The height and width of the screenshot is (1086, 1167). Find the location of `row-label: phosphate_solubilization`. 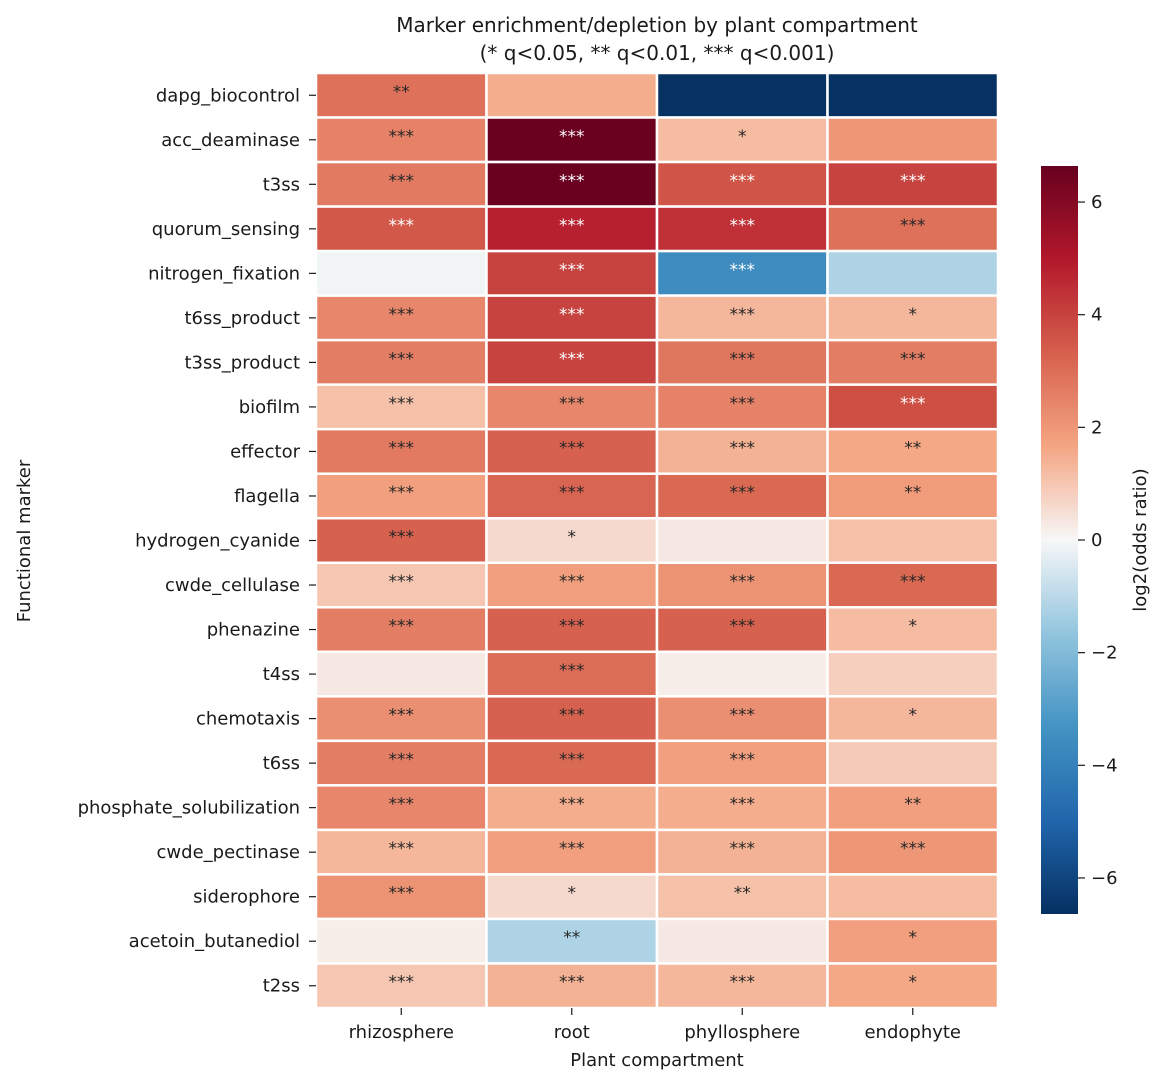

row-label: phosphate_solubilization is located at coordinates (189, 808).